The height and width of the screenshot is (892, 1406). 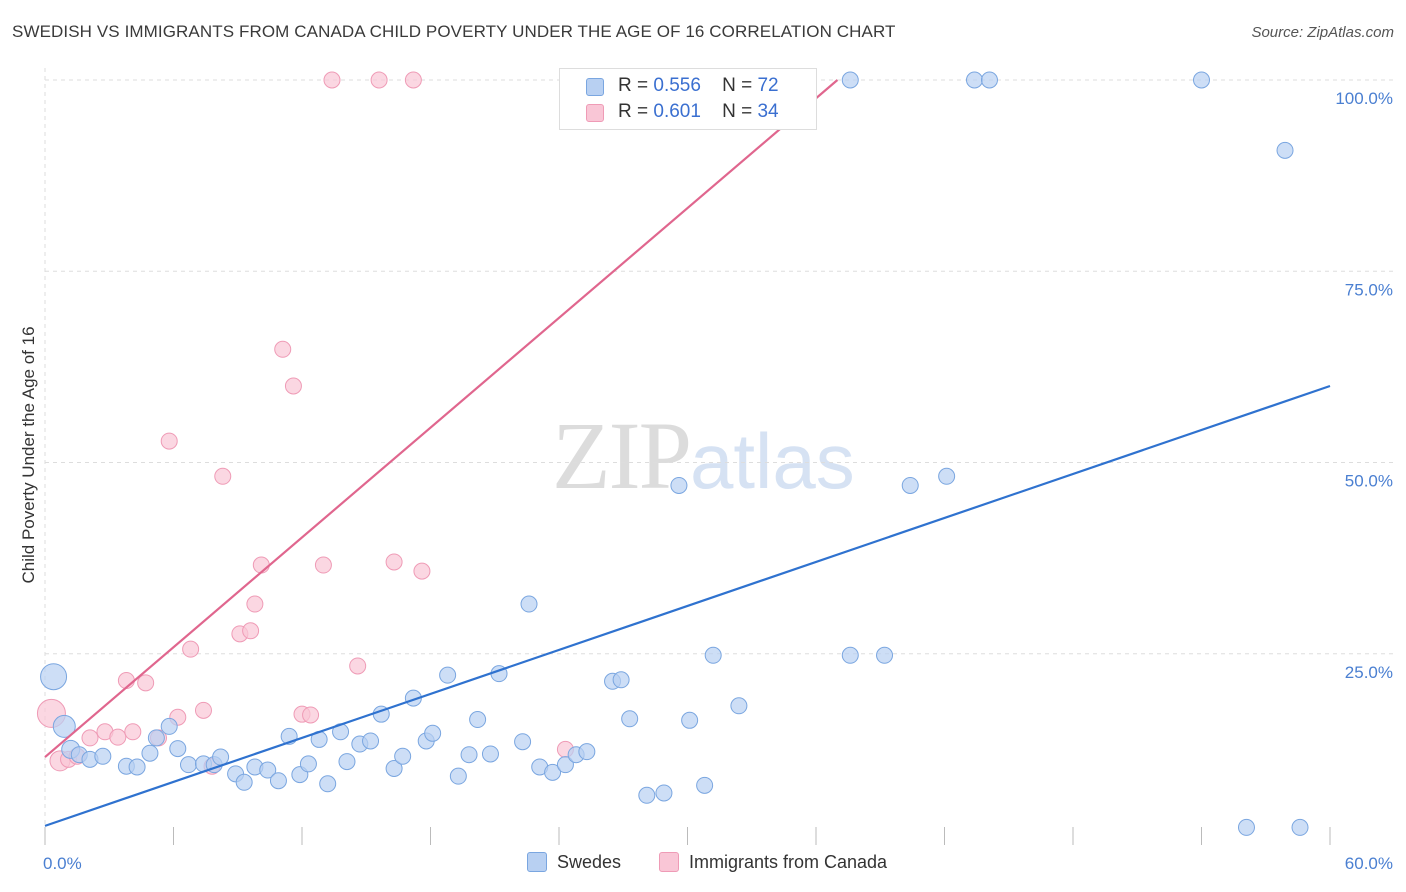 I want to click on bottom-legend-canada: Immigrants from Canada, so click(x=773, y=862).